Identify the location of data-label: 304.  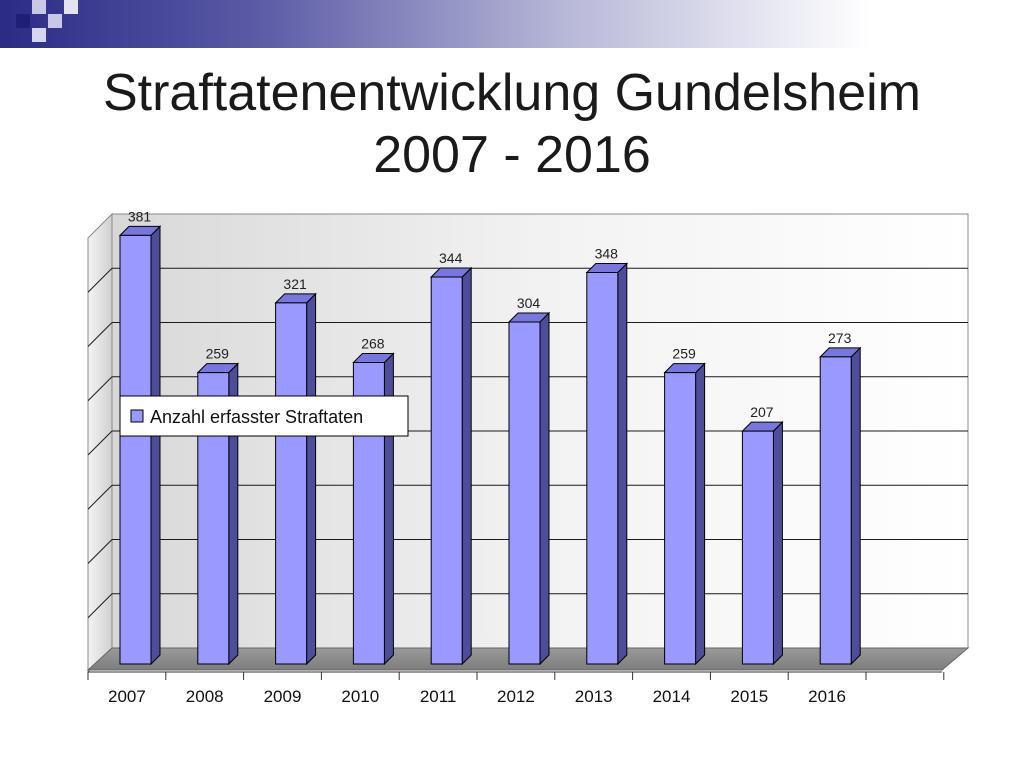
(529, 303).